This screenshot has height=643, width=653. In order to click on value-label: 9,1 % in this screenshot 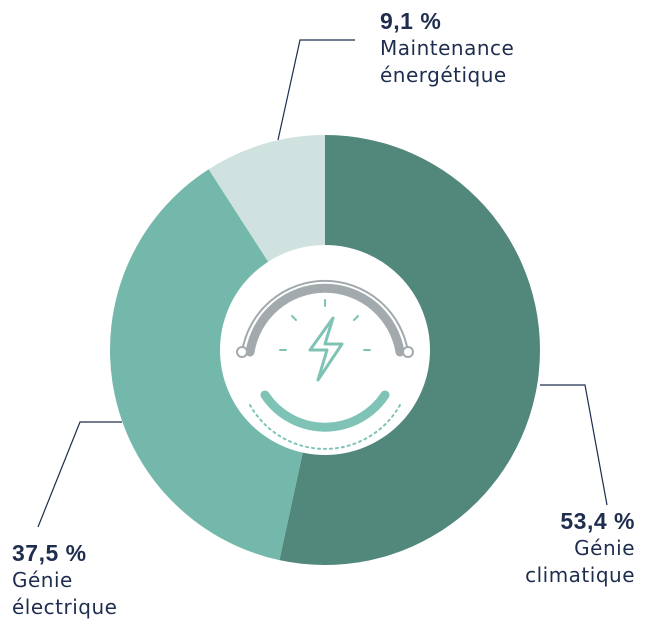, I will do `click(411, 21)`.